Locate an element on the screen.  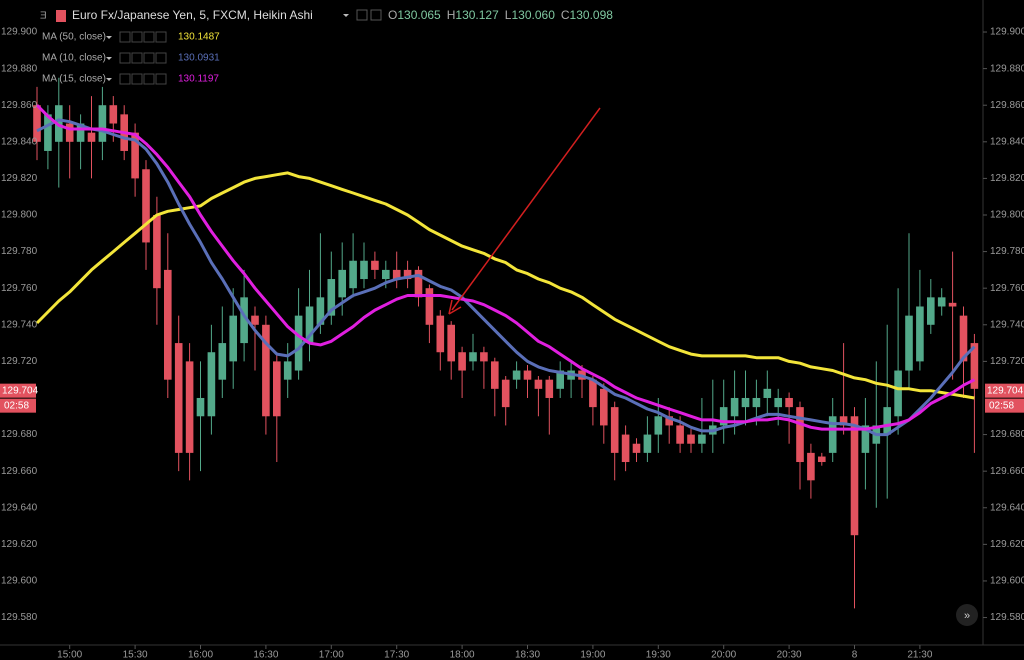
y-tick-label: 129.800 is located at coordinates (19, 215).